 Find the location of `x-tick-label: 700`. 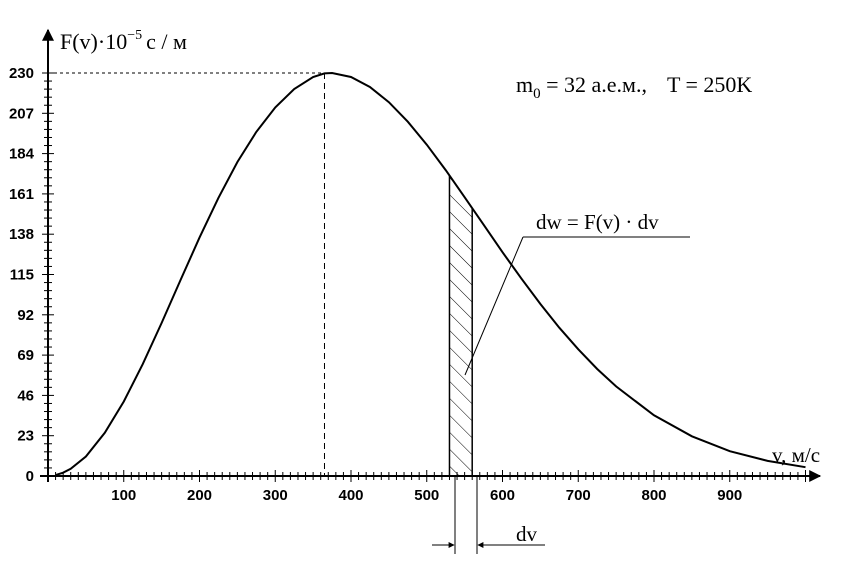

x-tick-label: 700 is located at coordinates (578, 495).